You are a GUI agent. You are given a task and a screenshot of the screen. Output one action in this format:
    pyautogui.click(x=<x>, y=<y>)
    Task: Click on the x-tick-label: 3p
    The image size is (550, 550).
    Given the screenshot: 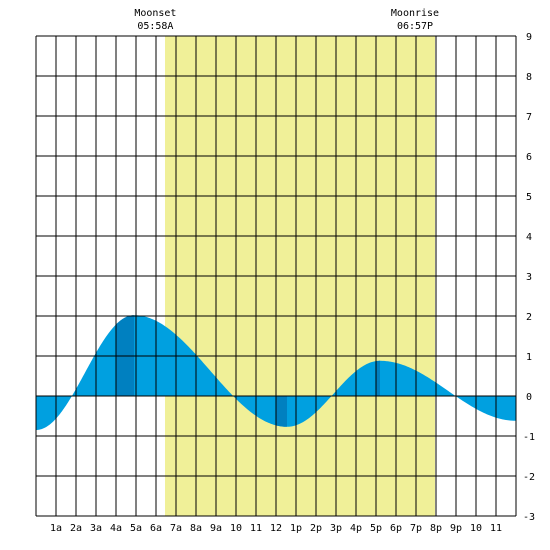 What is the action you would take?
    pyautogui.click(x=336, y=528)
    